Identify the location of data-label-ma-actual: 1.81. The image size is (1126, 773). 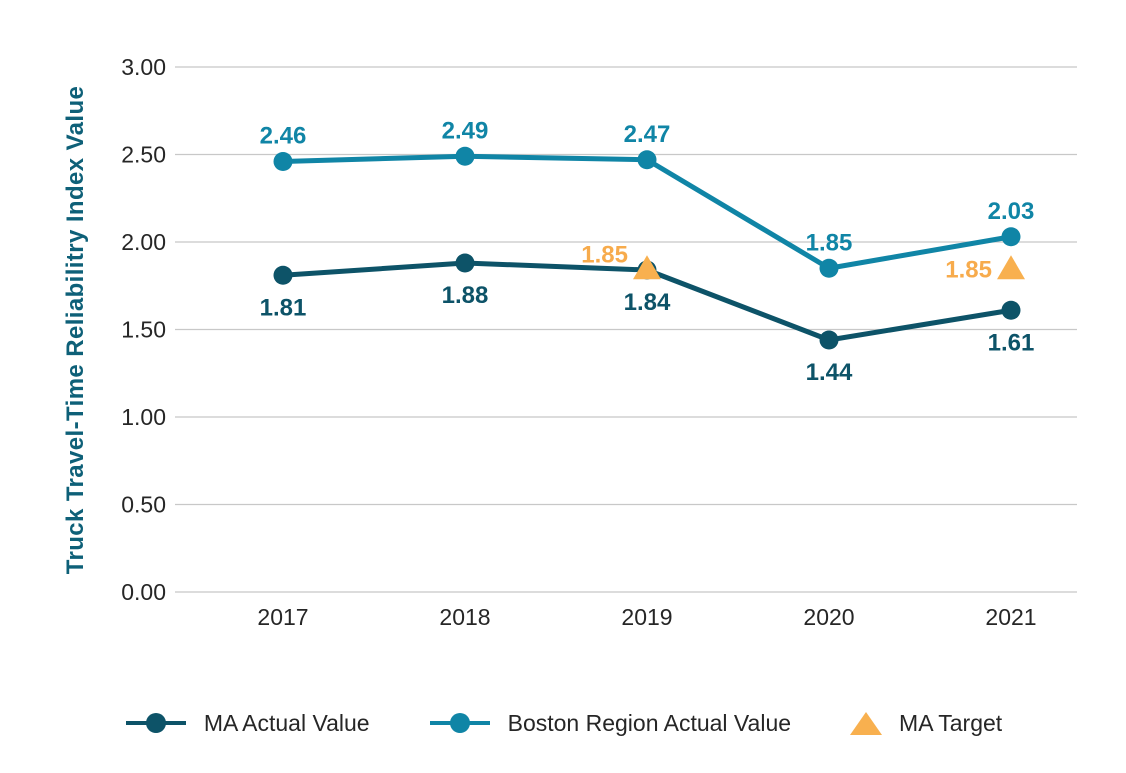
(283, 307).